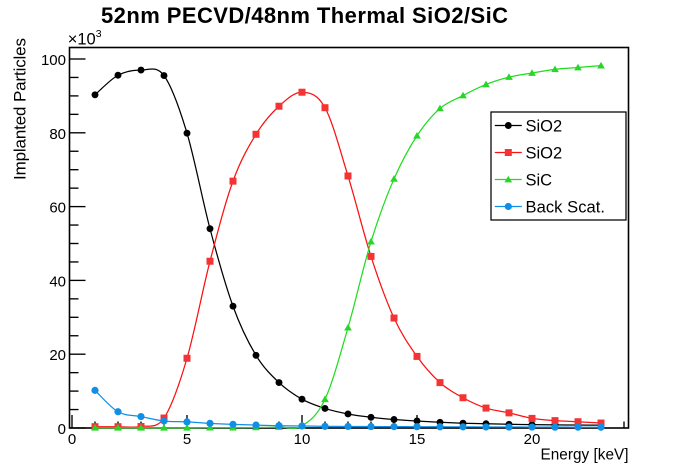  What do you see at coordinates (187, 439) in the screenshot?
I see `svg-text: 5` at bounding box center [187, 439].